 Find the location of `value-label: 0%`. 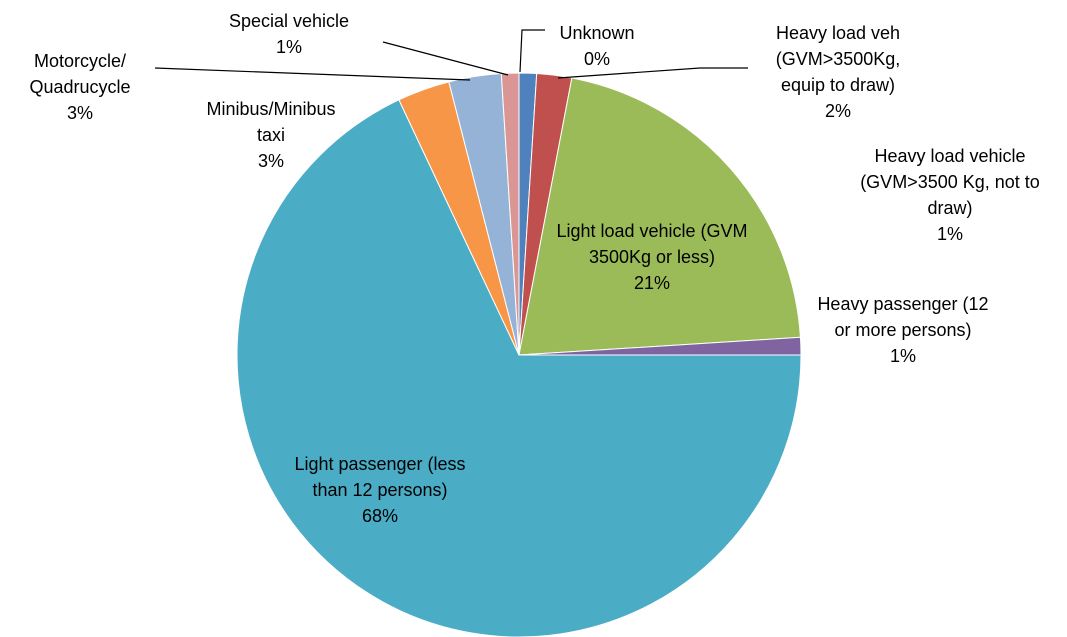

value-label: 0% is located at coordinates (596, 59).